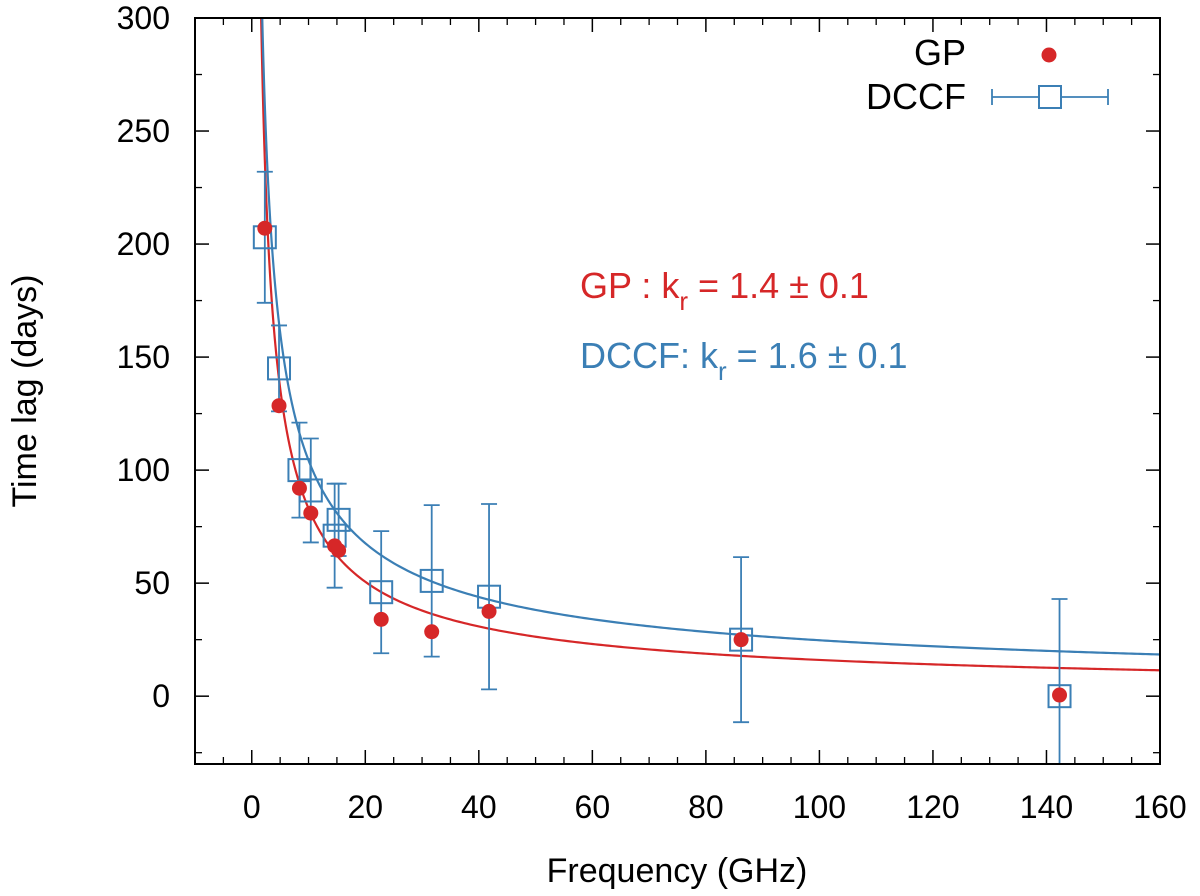 This screenshot has width=1200, height=896. Describe the element at coordinates (722, 371) in the screenshot. I see `annotation-dccf-sub: r` at that location.